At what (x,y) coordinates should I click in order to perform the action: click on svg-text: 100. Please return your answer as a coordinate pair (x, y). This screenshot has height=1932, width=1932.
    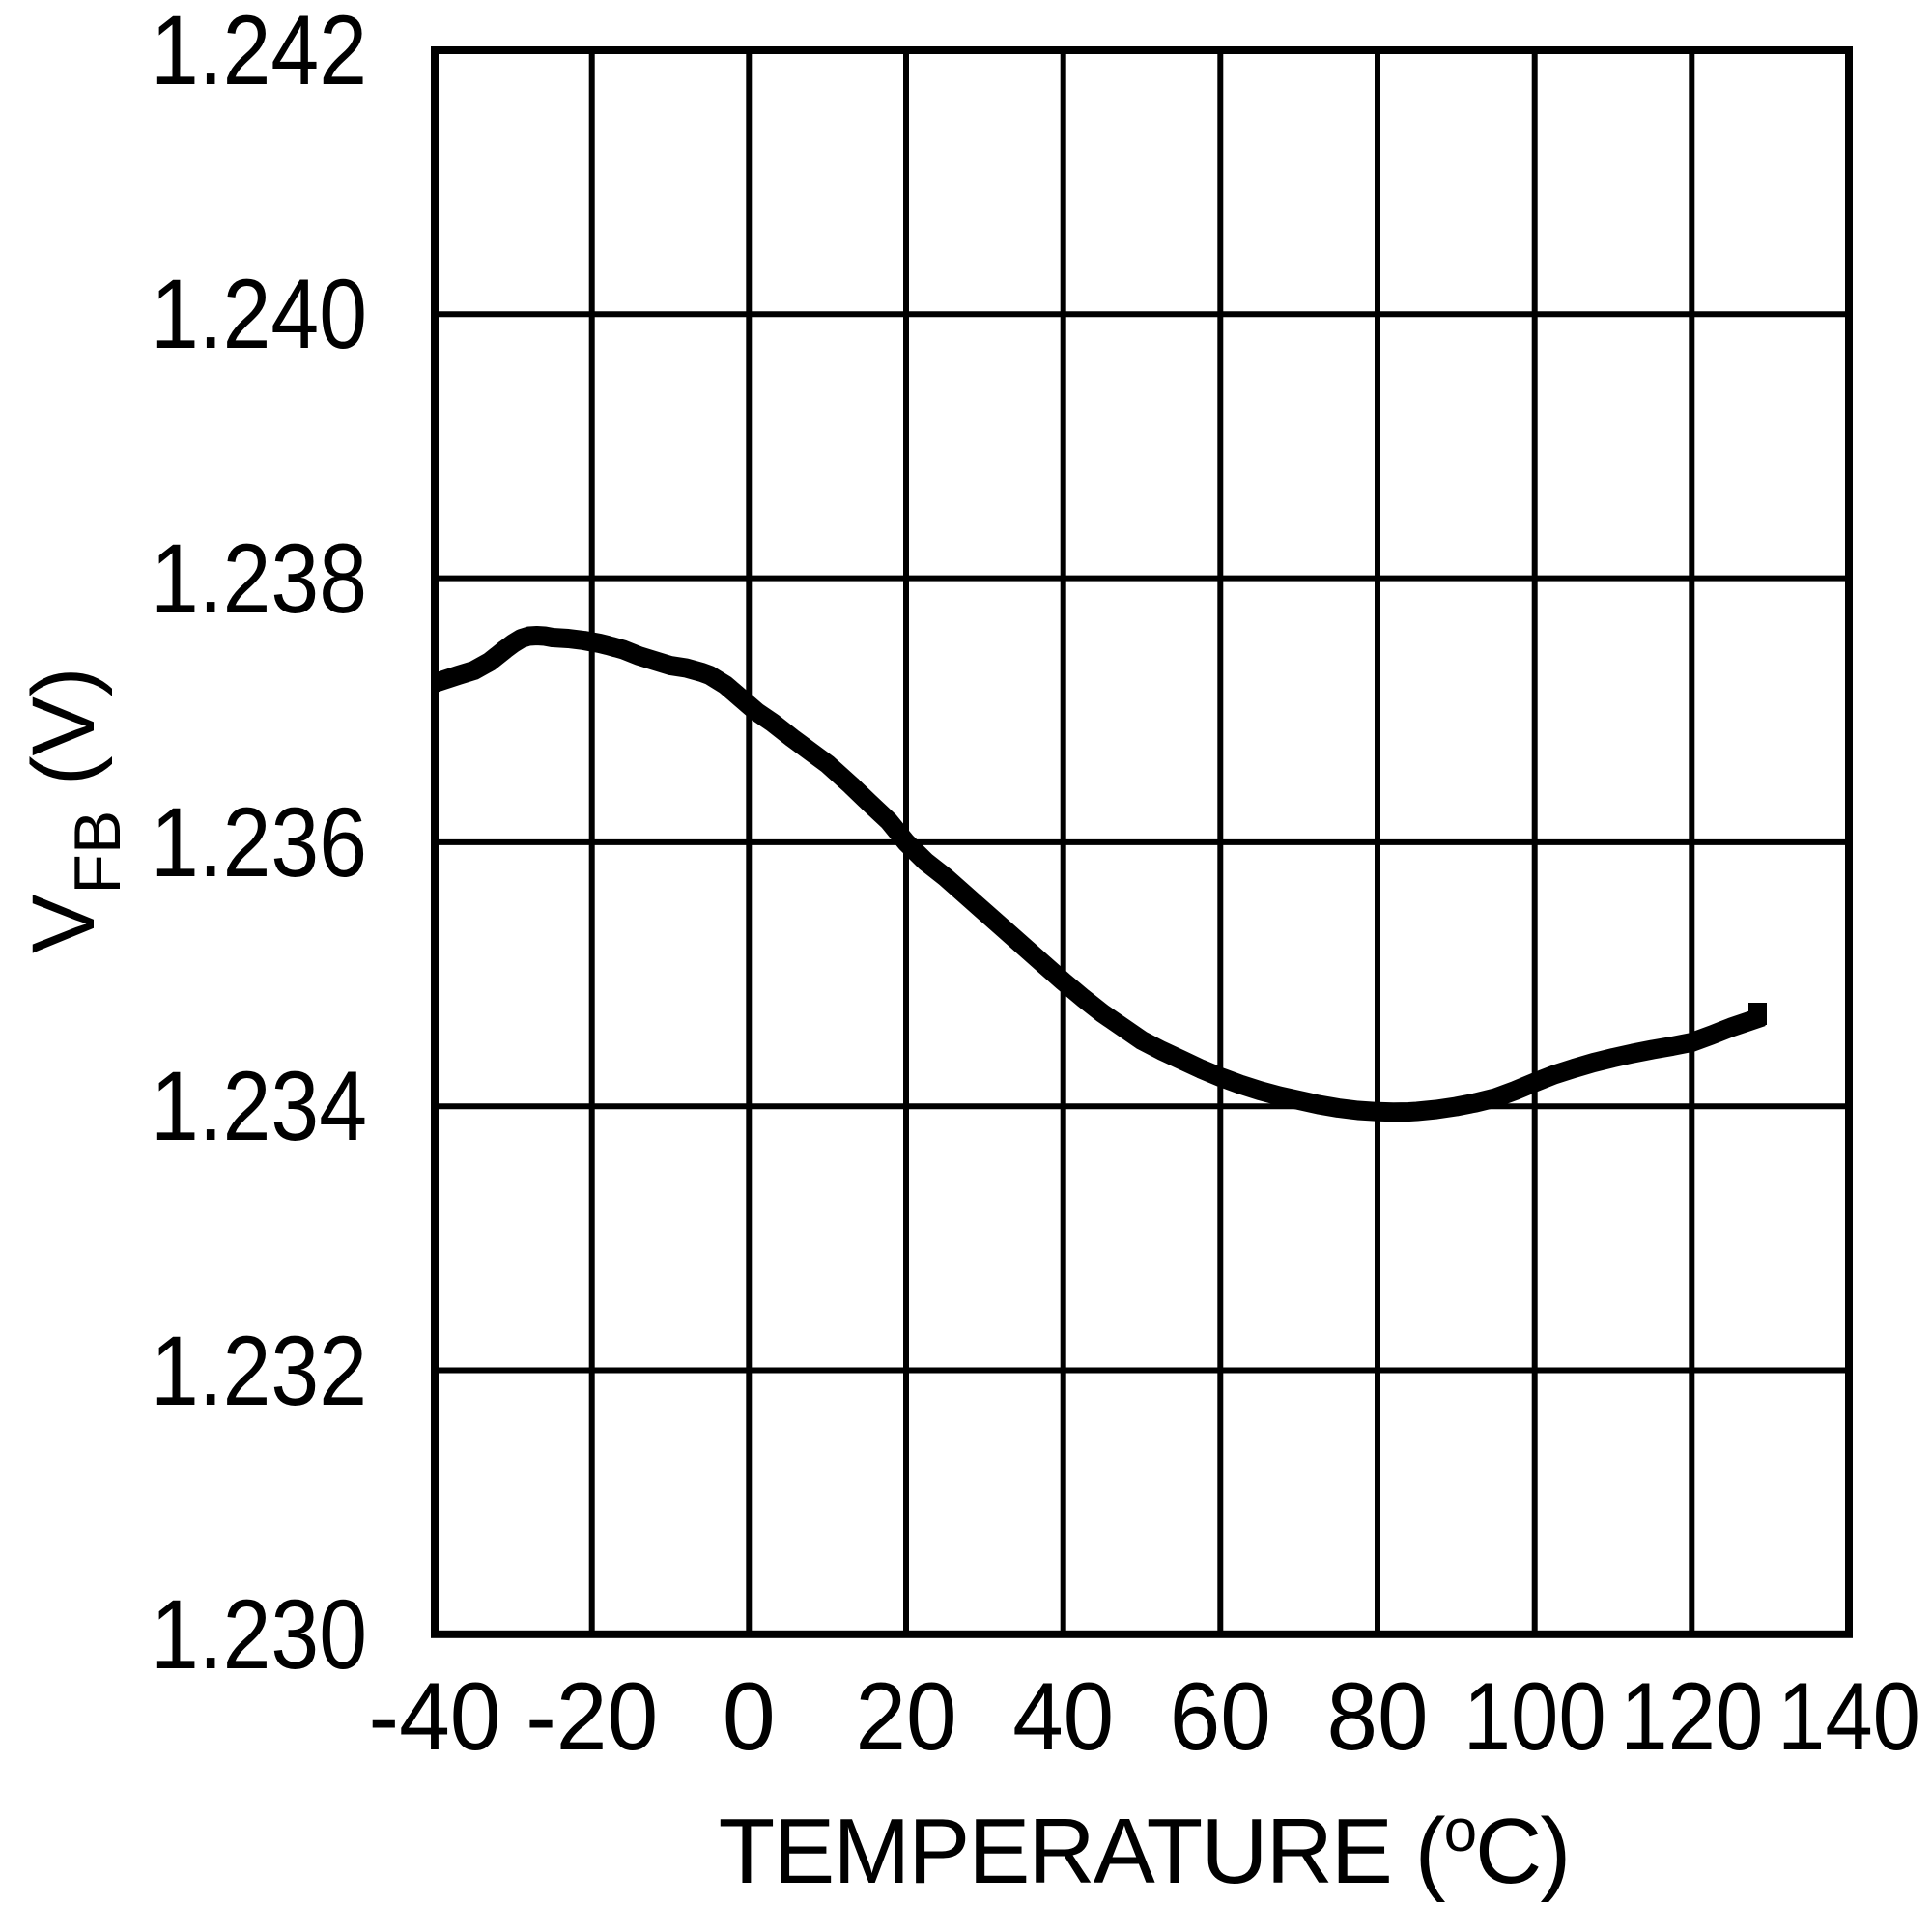
    Looking at the image, I should click on (1534, 1716).